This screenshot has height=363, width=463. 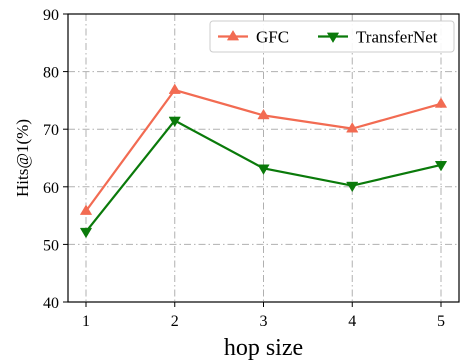 I want to click on legend-label-gfc: GFC, so click(x=272, y=37).